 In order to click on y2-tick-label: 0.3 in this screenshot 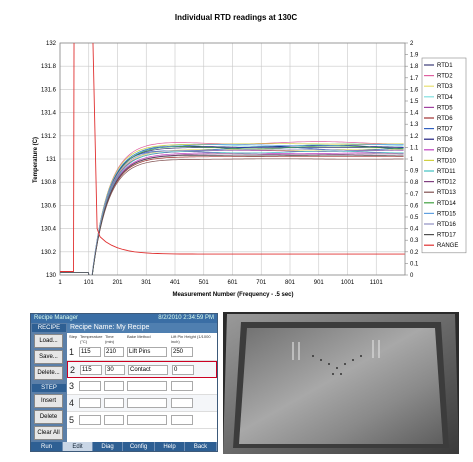, I will do `click(414, 241)`.